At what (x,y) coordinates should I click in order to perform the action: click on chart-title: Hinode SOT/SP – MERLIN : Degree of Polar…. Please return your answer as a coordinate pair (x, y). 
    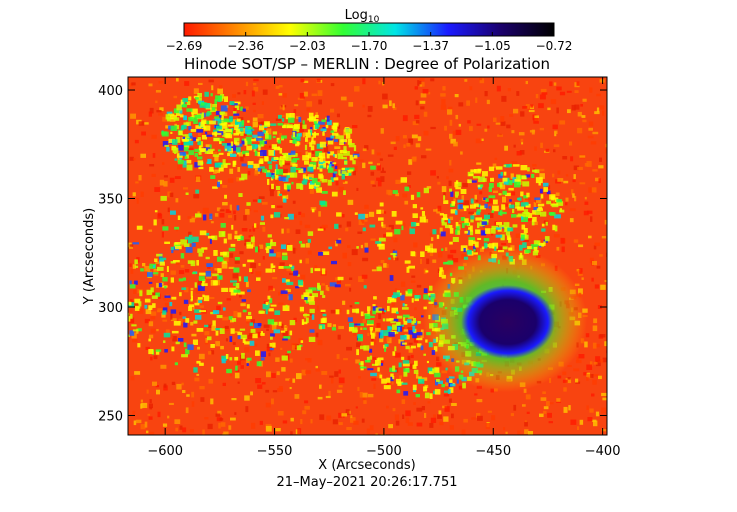
    Looking at the image, I should click on (367, 64).